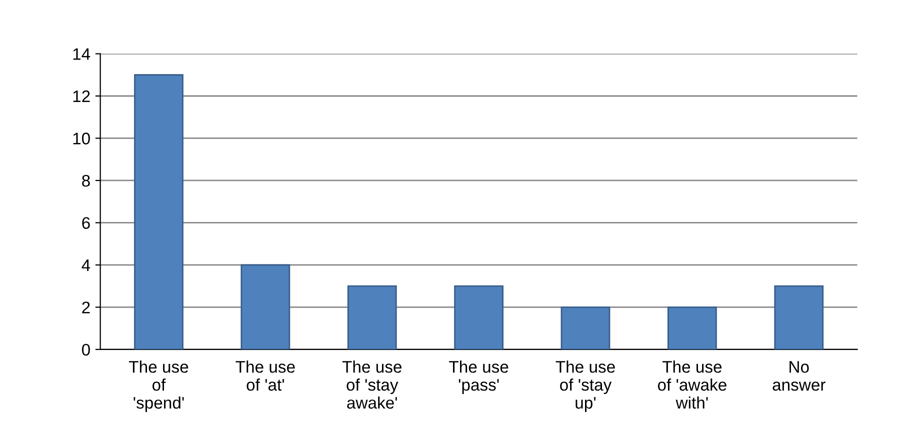  Describe the element at coordinates (799, 376) in the screenshot. I see `x-tick-label: No answer` at that location.